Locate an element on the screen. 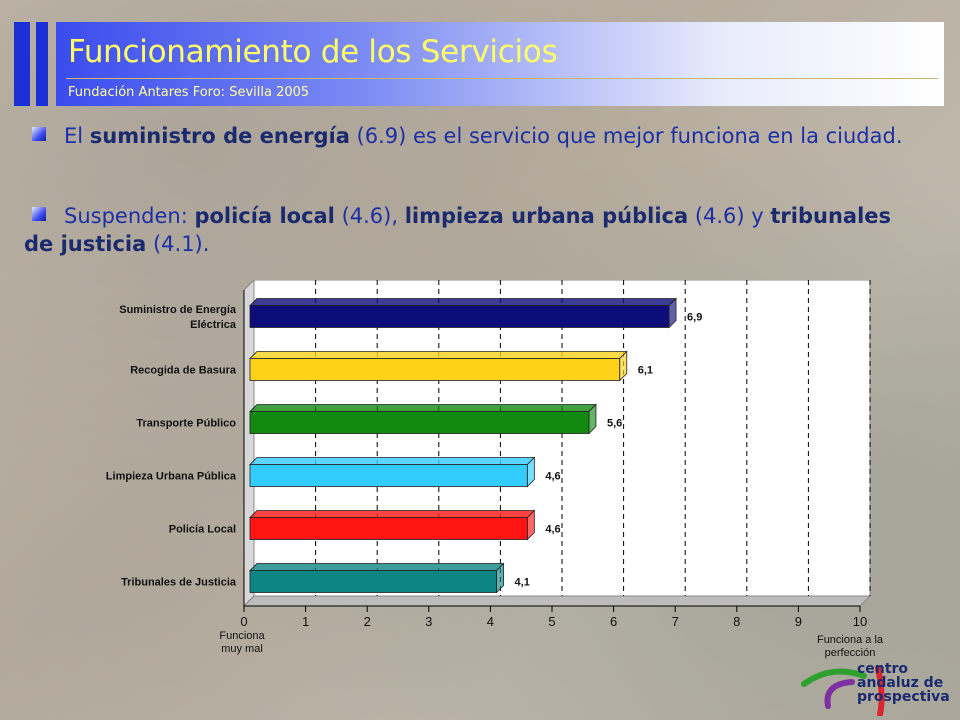 Image resolution: width=960 pixels, height=720 pixels. bar-value-label: 6,1 is located at coordinates (645, 371).